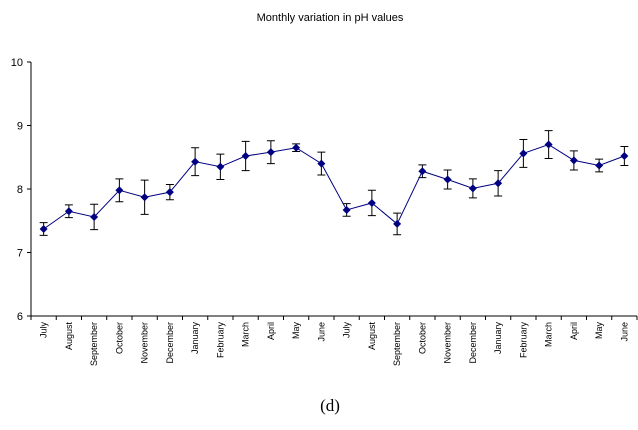 The width and height of the screenshot is (638, 430). I want to click on y-tick-label: 7, so click(20, 254).